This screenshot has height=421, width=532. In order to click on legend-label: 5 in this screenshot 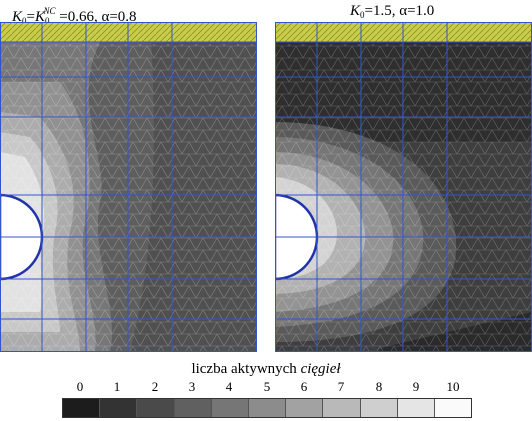, I will do `click(267, 386)`.